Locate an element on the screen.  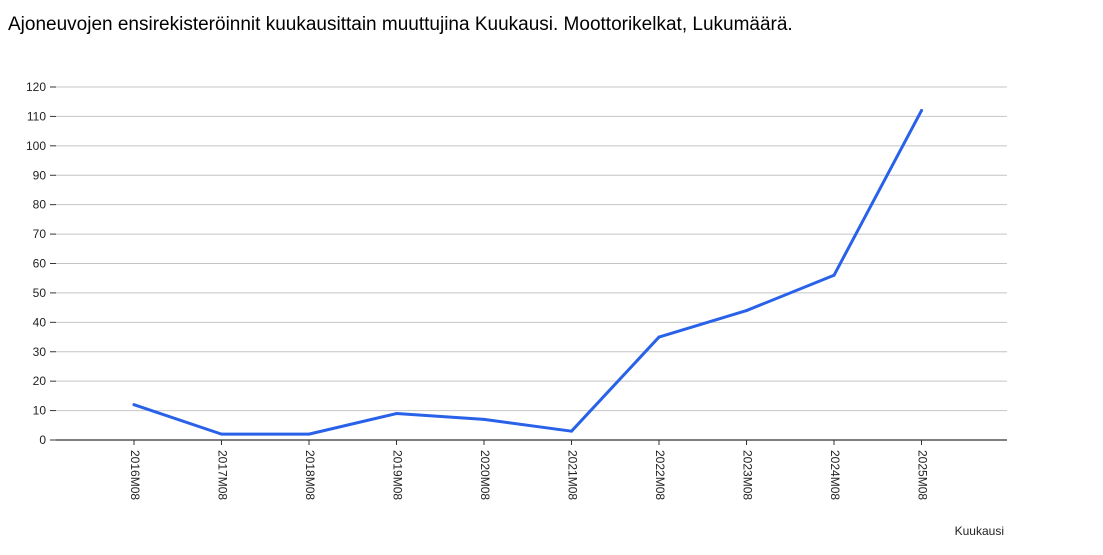
y-tick-label: 110 is located at coordinates (36, 116).